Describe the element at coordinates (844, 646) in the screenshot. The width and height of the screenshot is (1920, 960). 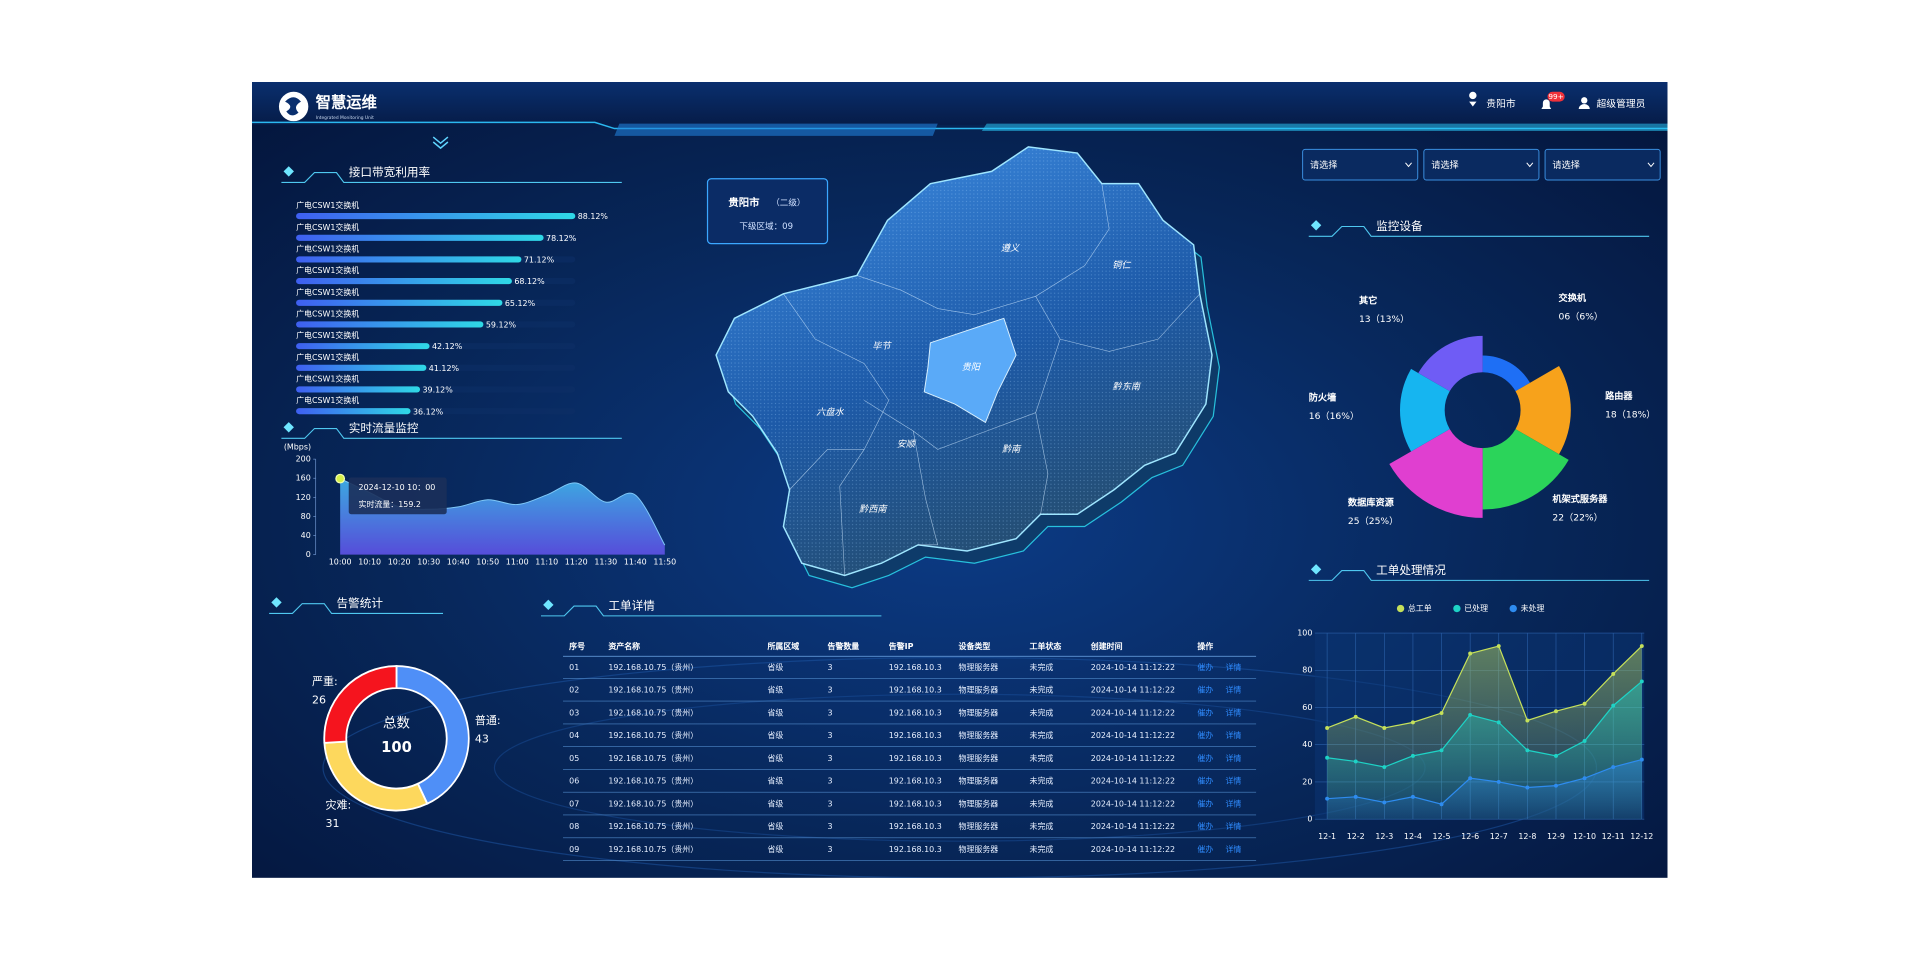
I see `table-header: 告警数量` at that location.